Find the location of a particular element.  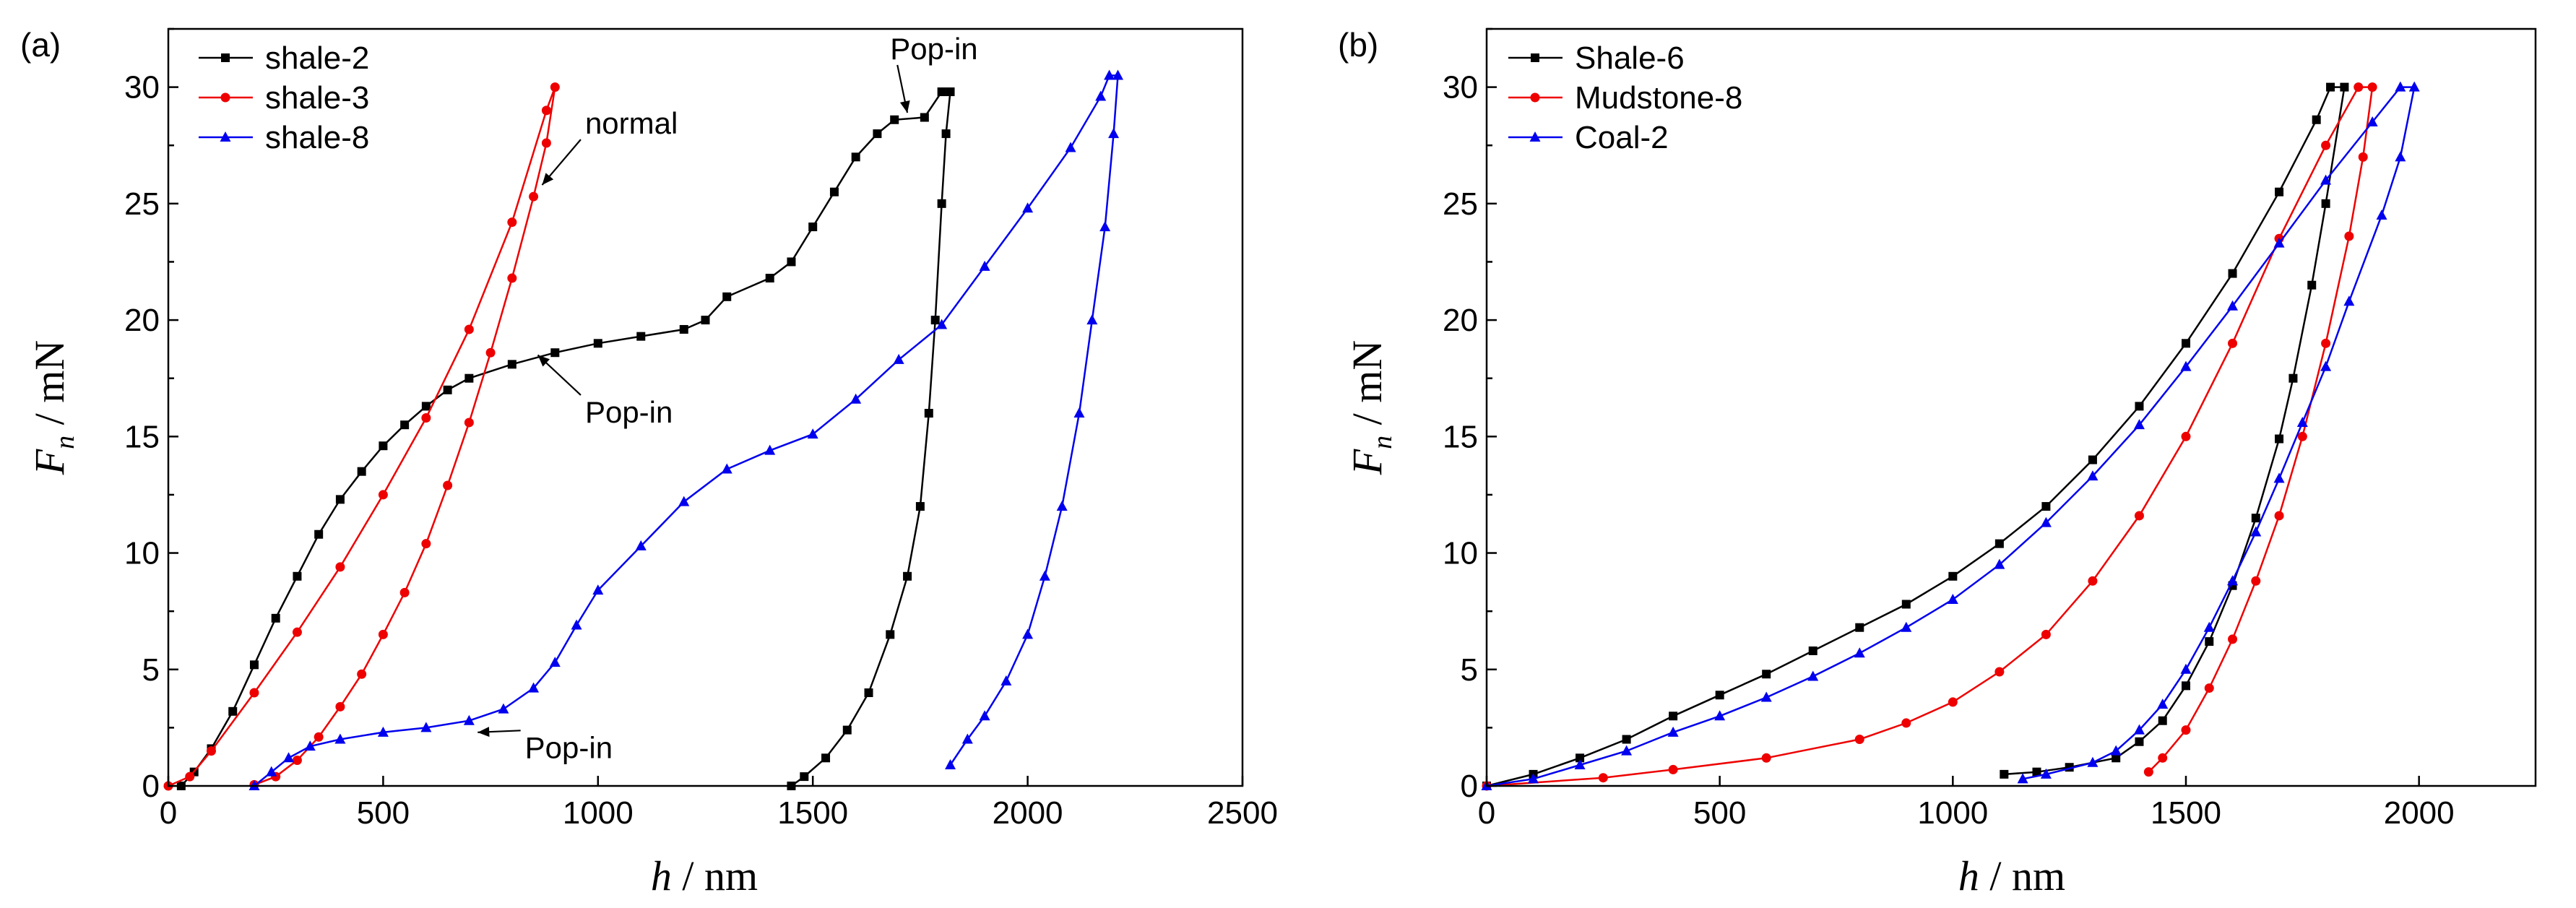

y-tick-label: 10 is located at coordinates (142, 553).